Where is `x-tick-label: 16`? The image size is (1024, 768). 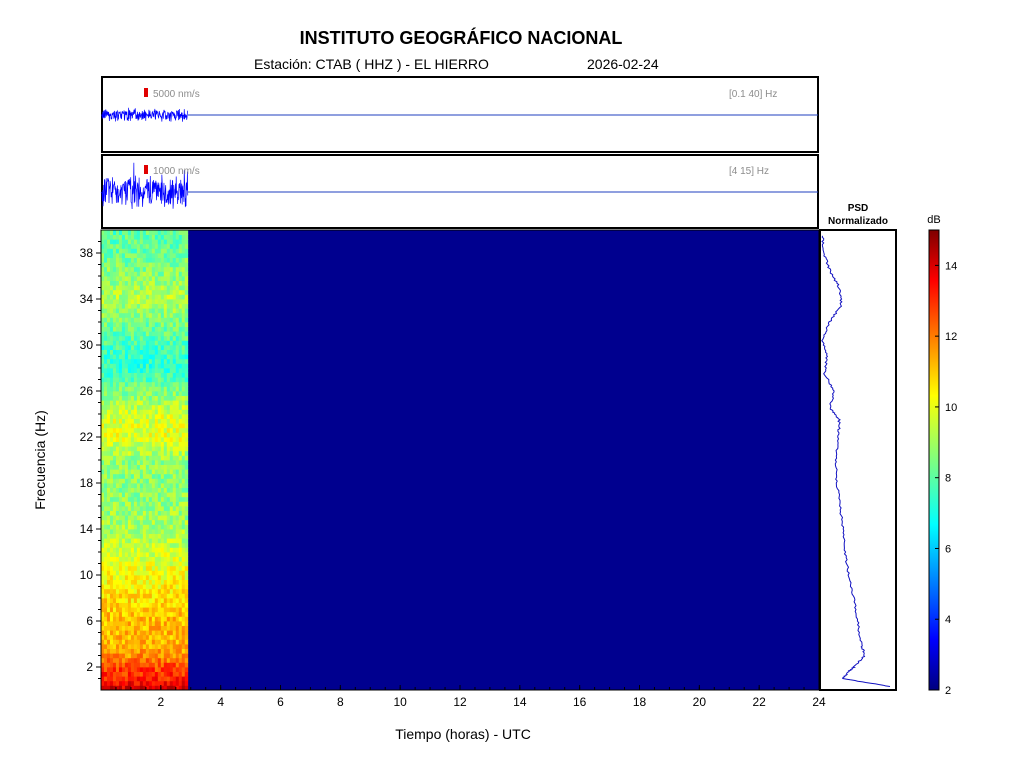
x-tick-label: 16 is located at coordinates (580, 702).